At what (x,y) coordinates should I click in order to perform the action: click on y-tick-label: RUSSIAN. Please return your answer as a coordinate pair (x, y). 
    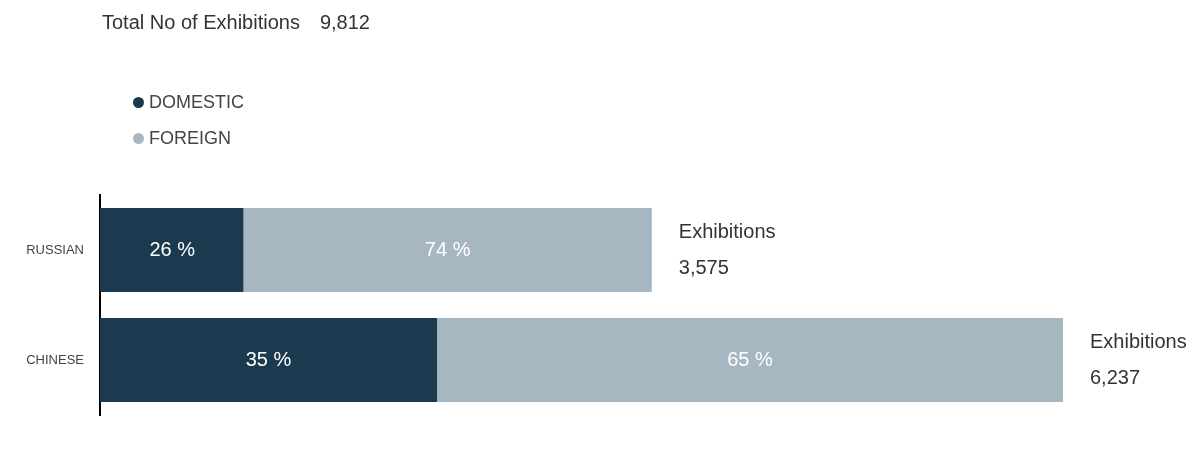
    Looking at the image, I should click on (55, 249).